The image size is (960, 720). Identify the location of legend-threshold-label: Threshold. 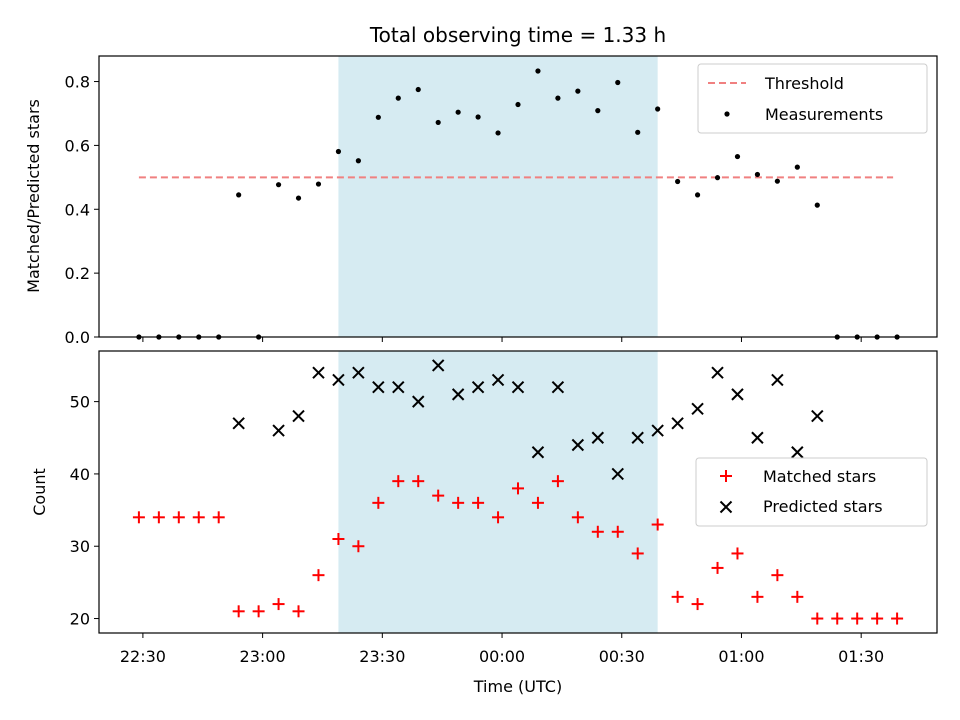
(804, 83).